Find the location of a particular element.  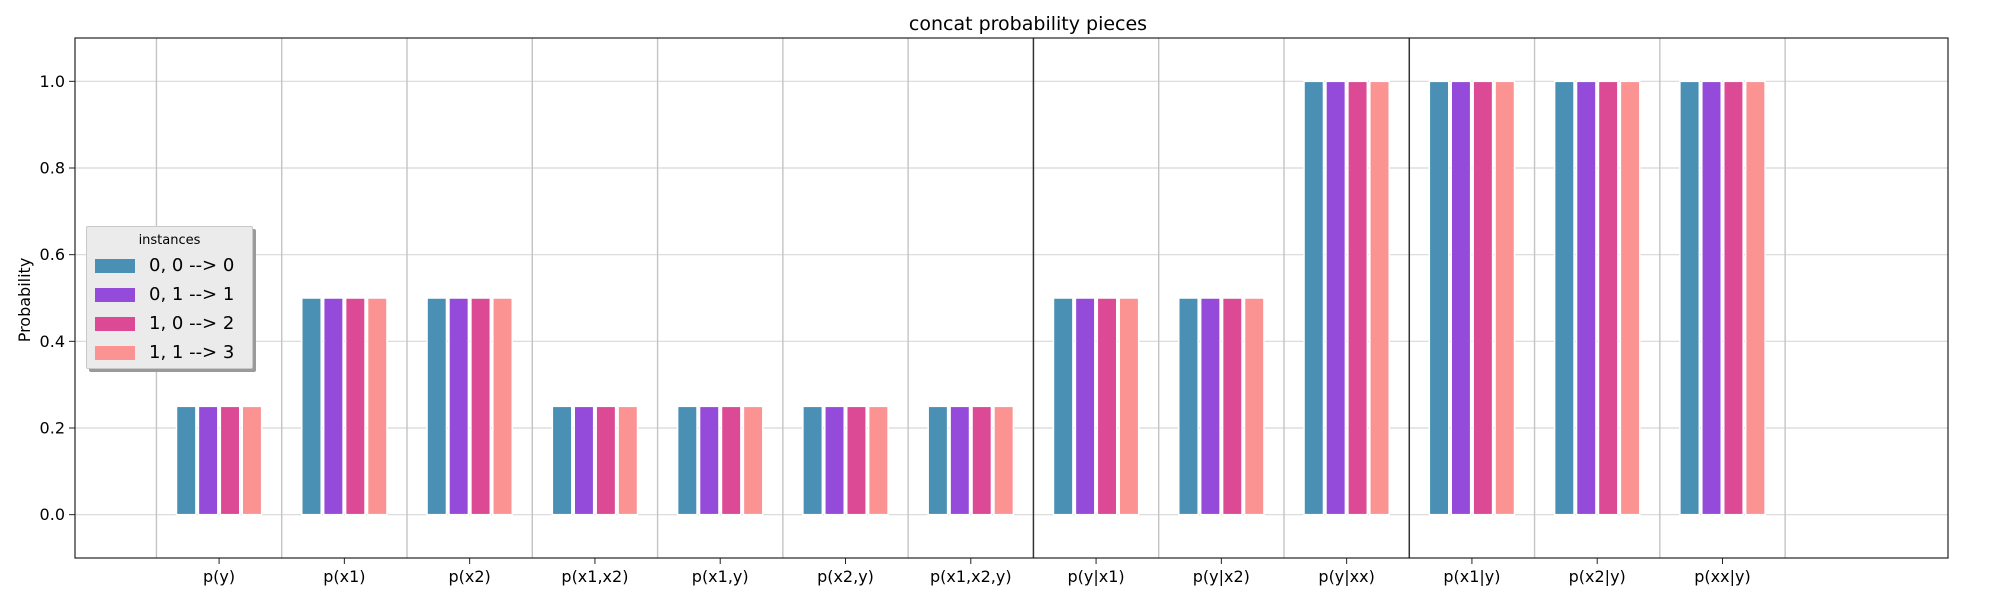

x-tick-label: p(x1,x2,y) is located at coordinates (971, 576).